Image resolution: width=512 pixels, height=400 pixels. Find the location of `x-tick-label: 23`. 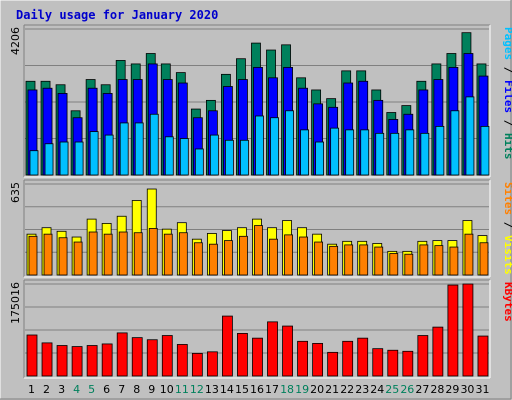

x-tick-label: 23 is located at coordinates (362, 389).